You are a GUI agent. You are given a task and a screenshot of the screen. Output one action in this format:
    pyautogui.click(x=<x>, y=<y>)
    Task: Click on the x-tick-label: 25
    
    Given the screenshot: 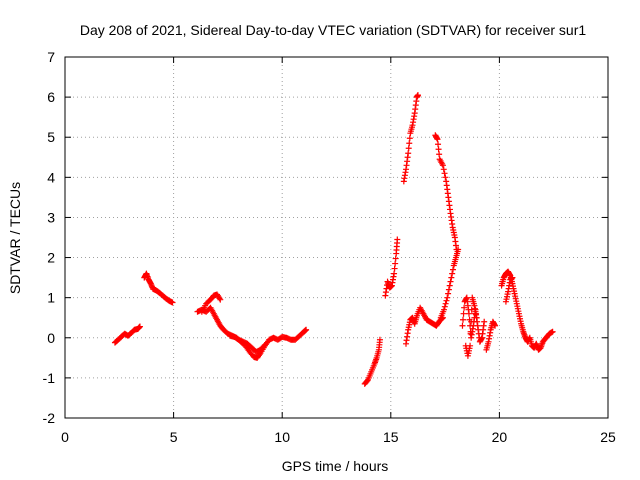 What is the action you would take?
    pyautogui.click(x=608, y=437)
    